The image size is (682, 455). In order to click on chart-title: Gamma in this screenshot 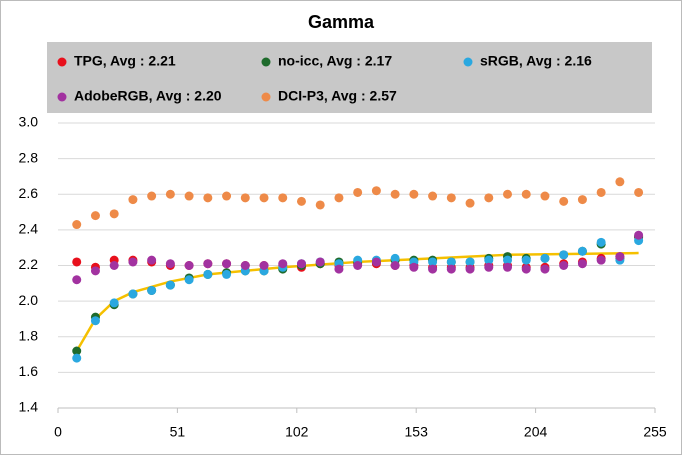, I will do `click(341, 22)`.